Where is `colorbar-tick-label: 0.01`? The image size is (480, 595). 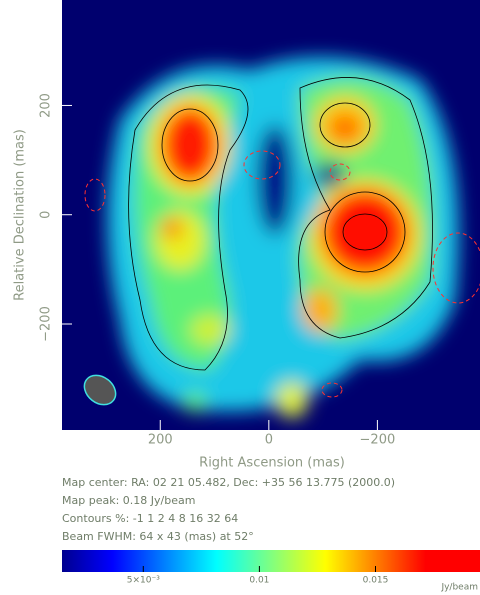
colorbar-tick-label: 0.01 is located at coordinates (259, 581).